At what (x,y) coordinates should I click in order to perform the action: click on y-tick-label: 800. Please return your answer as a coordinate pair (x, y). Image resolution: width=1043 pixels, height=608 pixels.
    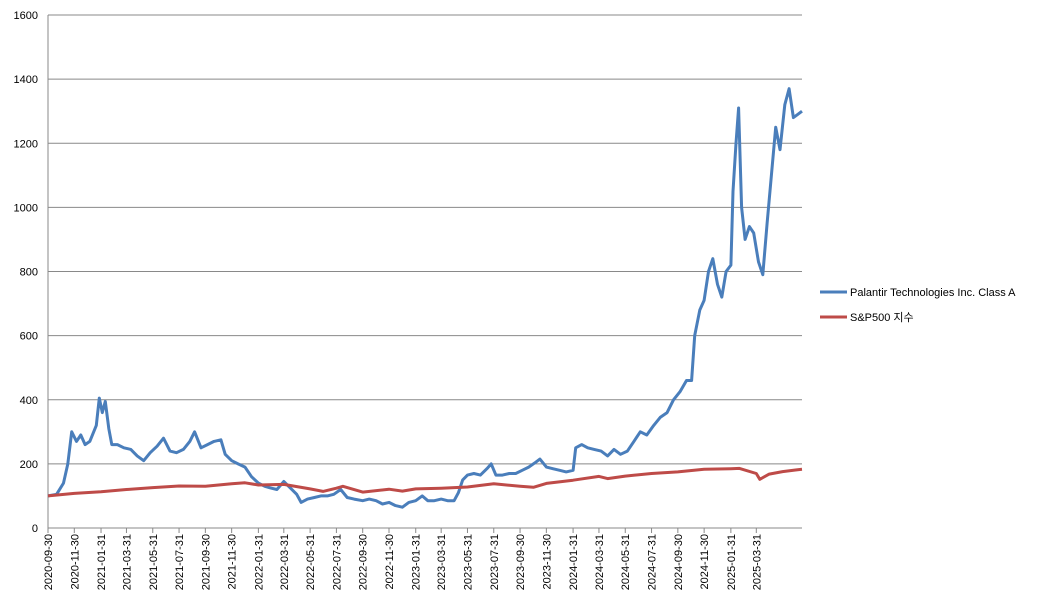
    Looking at the image, I should click on (29, 273).